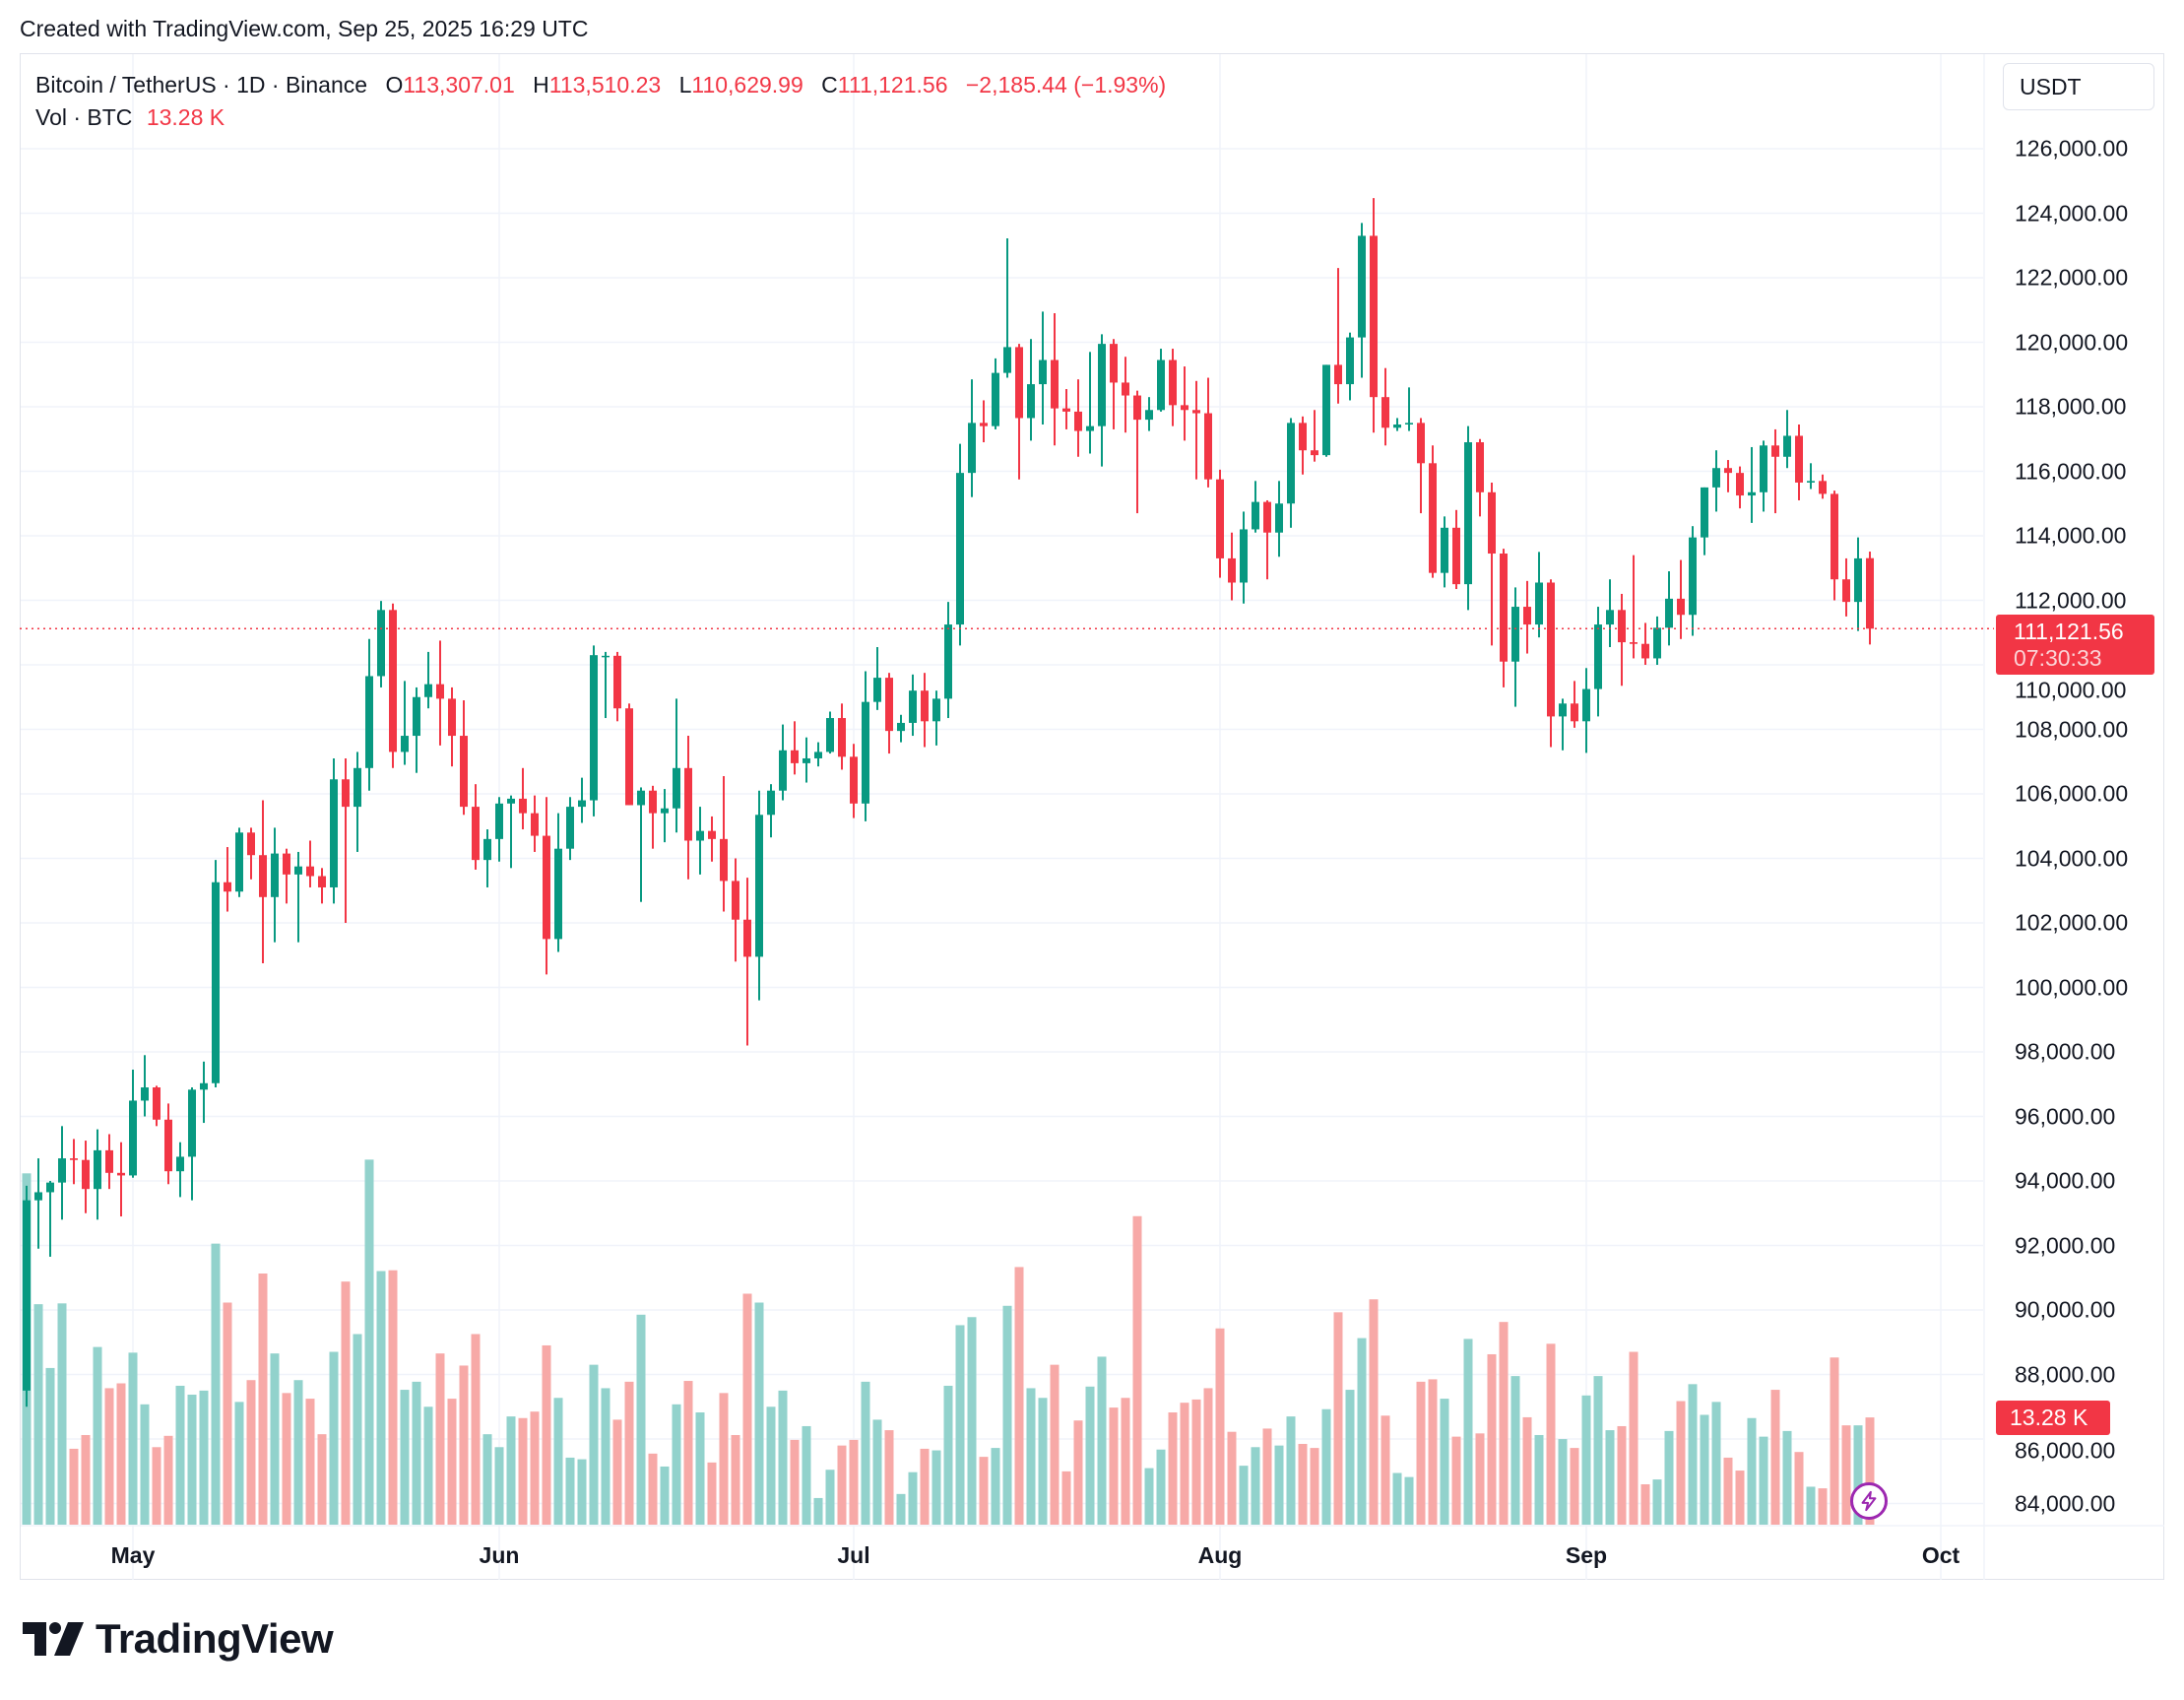  Describe the element at coordinates (84, 117) in the screenshot. I see `volume-label: Vol · BTC` at that location.